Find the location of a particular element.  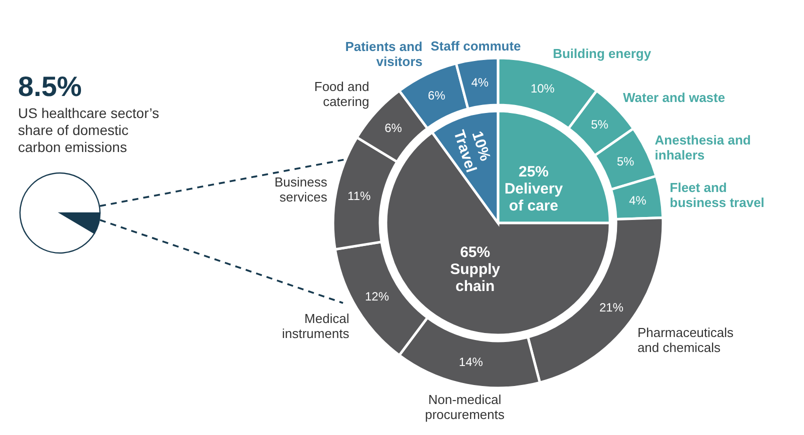

slice-label: Food and catering is located at coordinates (342, 94).